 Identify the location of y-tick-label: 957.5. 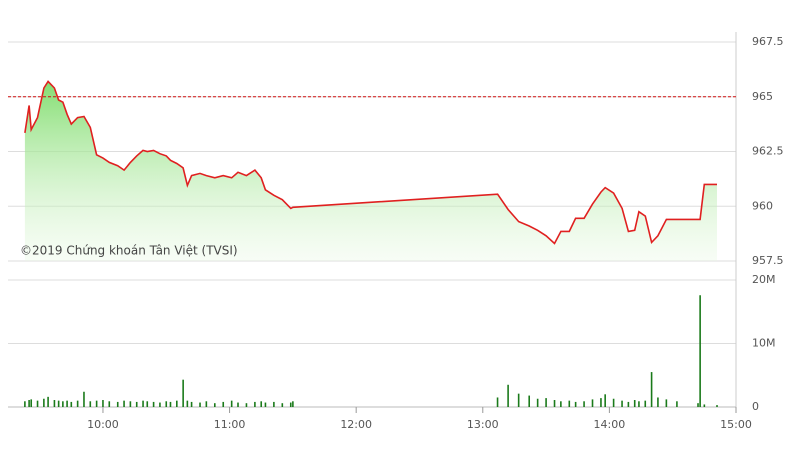
(768, 260).